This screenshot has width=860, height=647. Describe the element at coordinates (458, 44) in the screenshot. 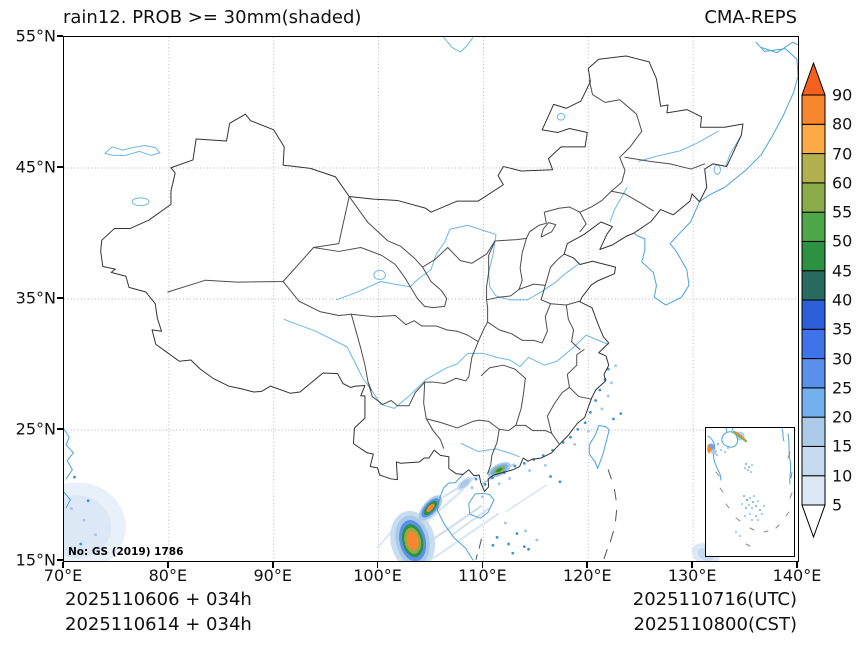

I see `lake-baikal-fragment` at that location.